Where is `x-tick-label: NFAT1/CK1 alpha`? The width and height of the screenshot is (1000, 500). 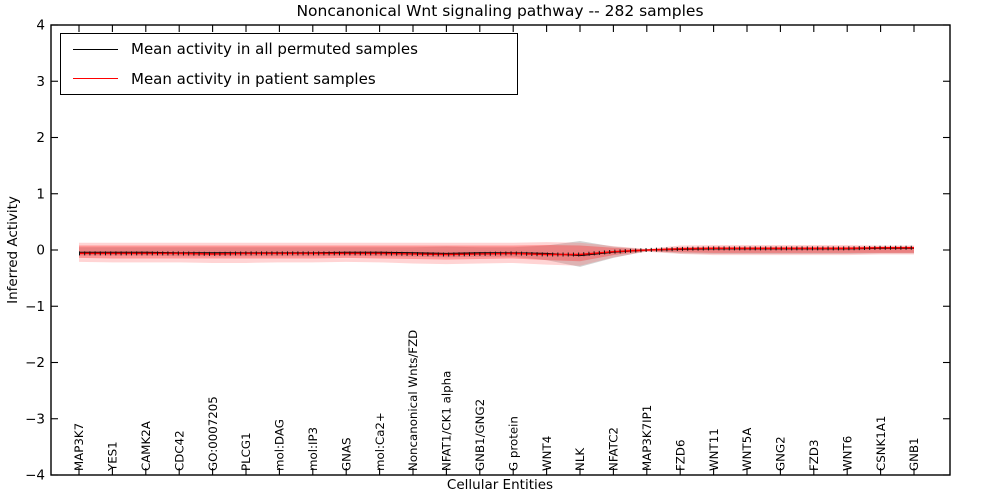
x-tick-label: NFAT1/CK1 alpha is located at coordinates (447, 421).